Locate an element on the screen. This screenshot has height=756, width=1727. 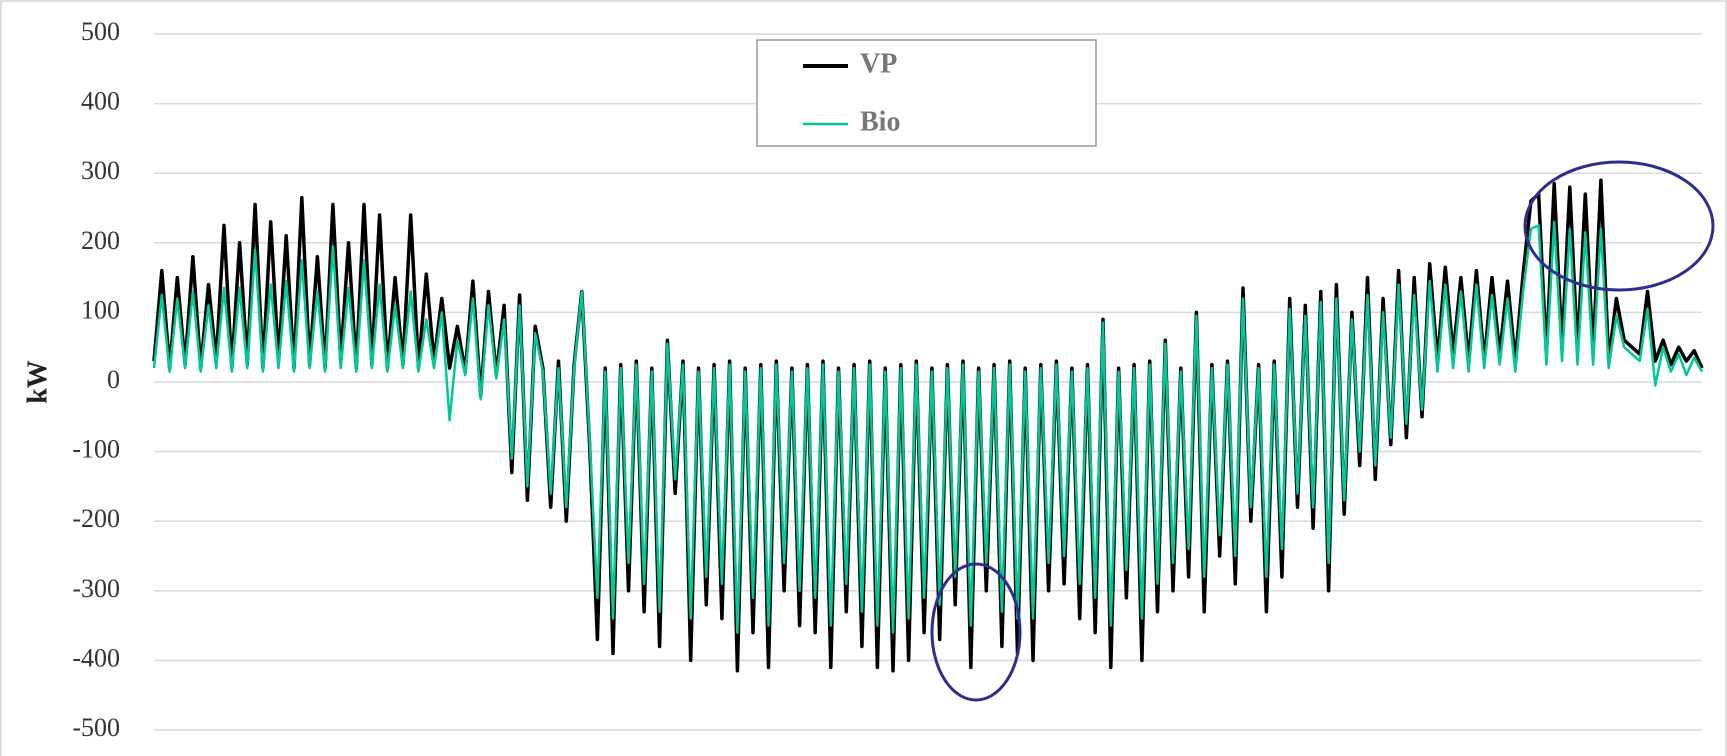
y-tick-label: 500 is located at coordinates (100, 31).